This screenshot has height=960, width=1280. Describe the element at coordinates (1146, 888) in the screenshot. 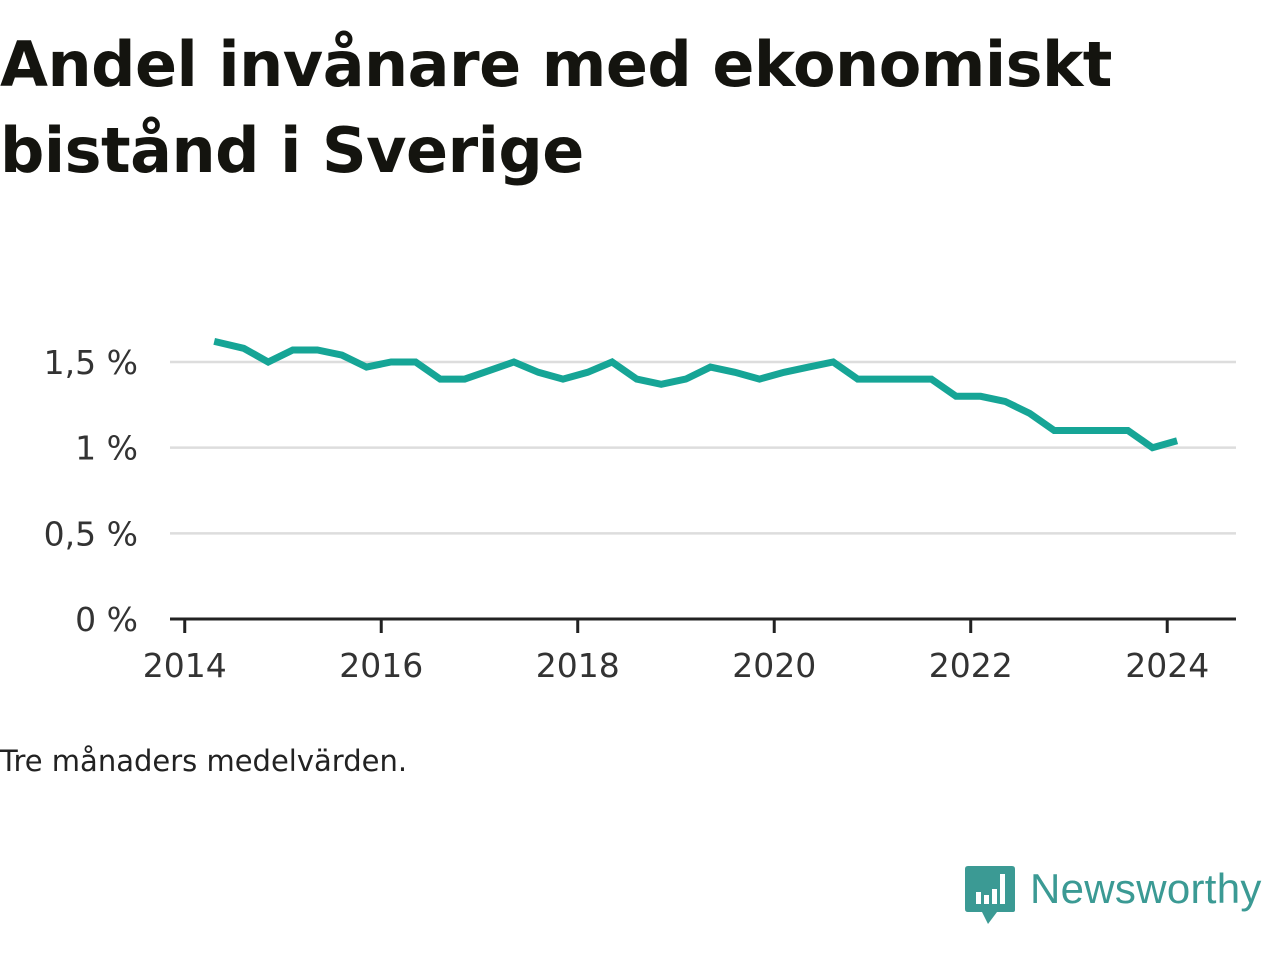

I see `brand-name: Newsworthy` at that location.